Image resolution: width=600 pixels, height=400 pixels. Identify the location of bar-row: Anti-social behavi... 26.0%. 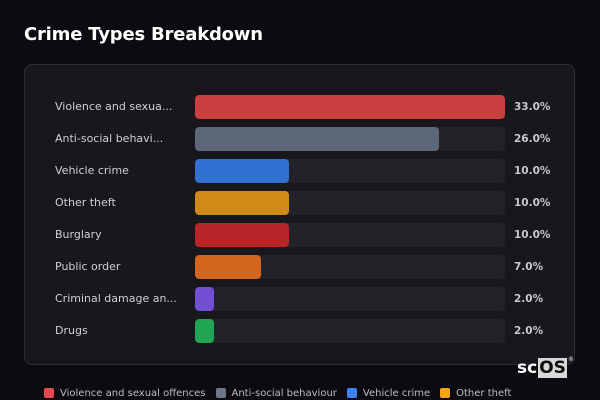
(299, 139).